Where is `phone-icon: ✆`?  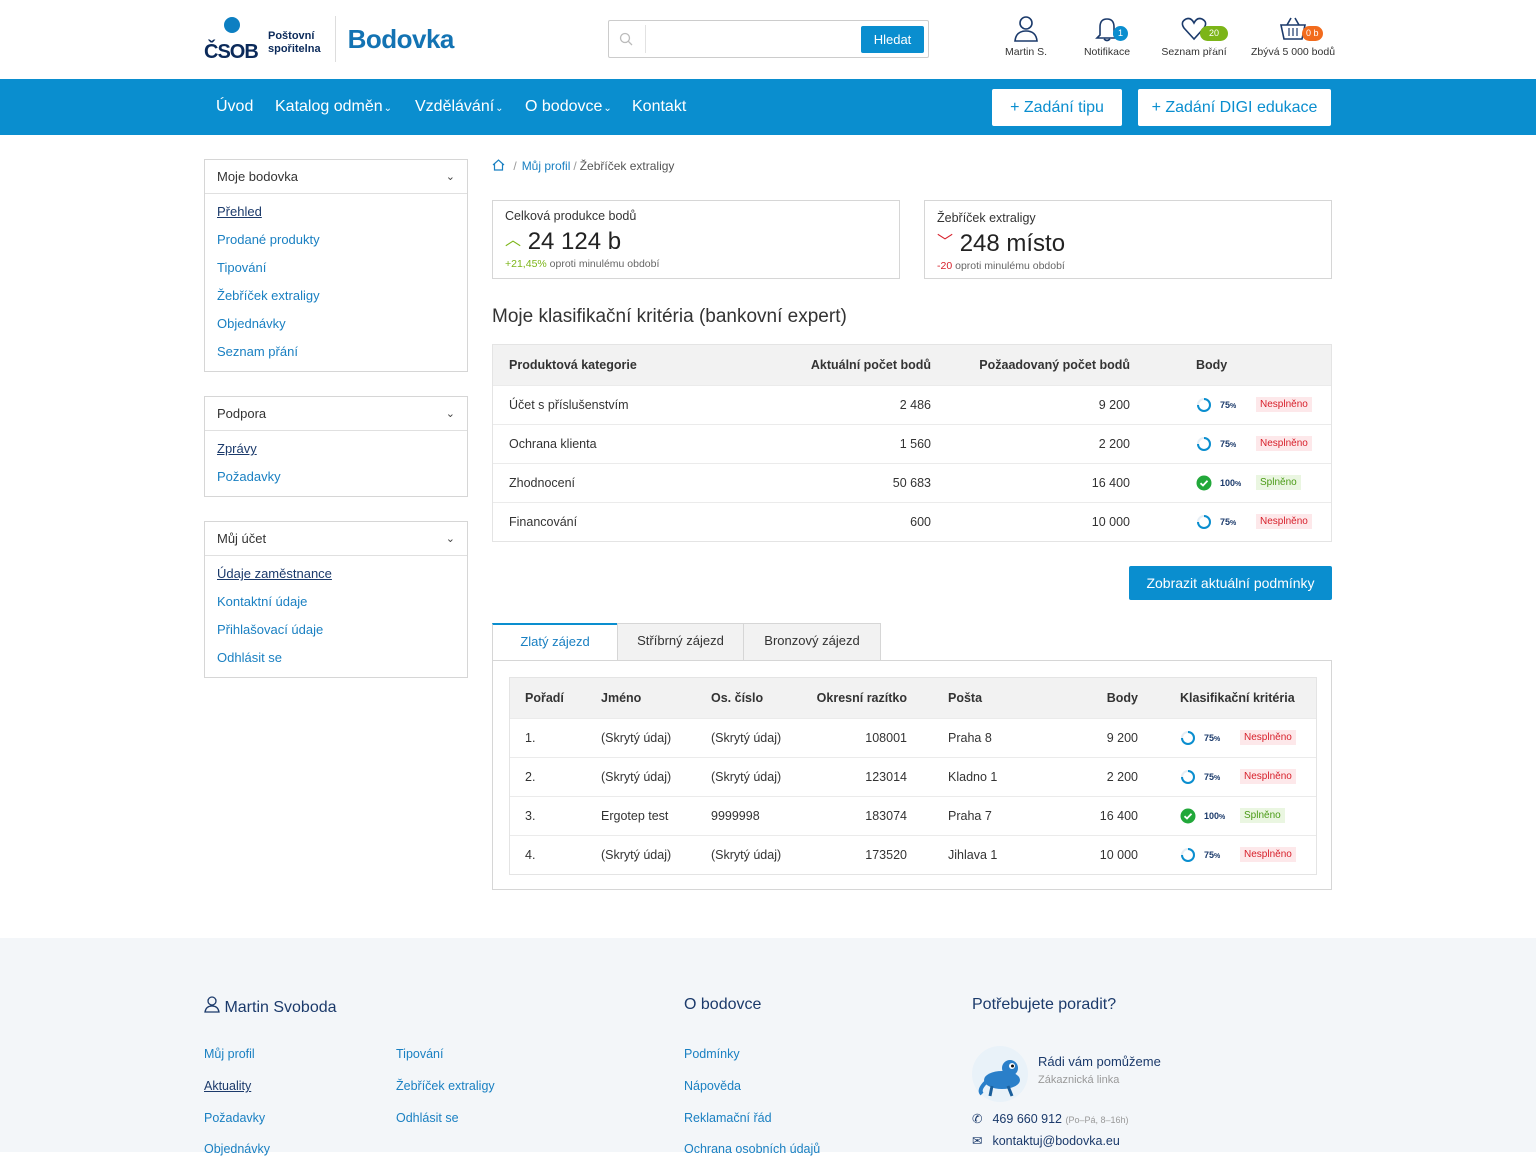
phone-icon: ✆ is located at coordinates (977, 1119).